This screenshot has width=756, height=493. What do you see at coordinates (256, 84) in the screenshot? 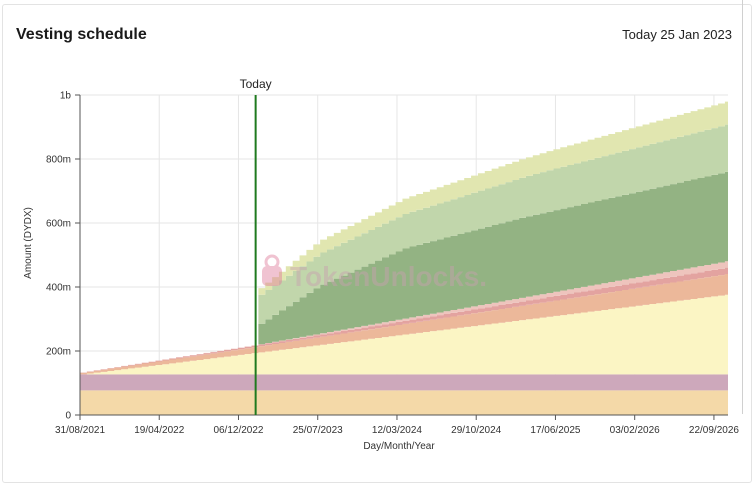
I see `today-marker-label: Today` at bounding box center [256, 84].